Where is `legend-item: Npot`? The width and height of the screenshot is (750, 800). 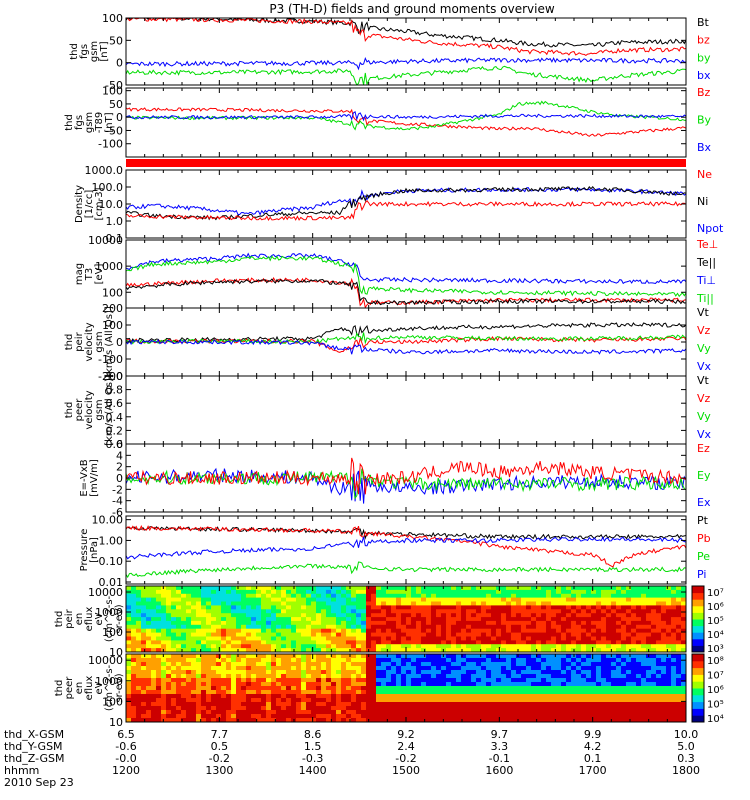 legend-item: Npot is located at coordinates (710, 228).